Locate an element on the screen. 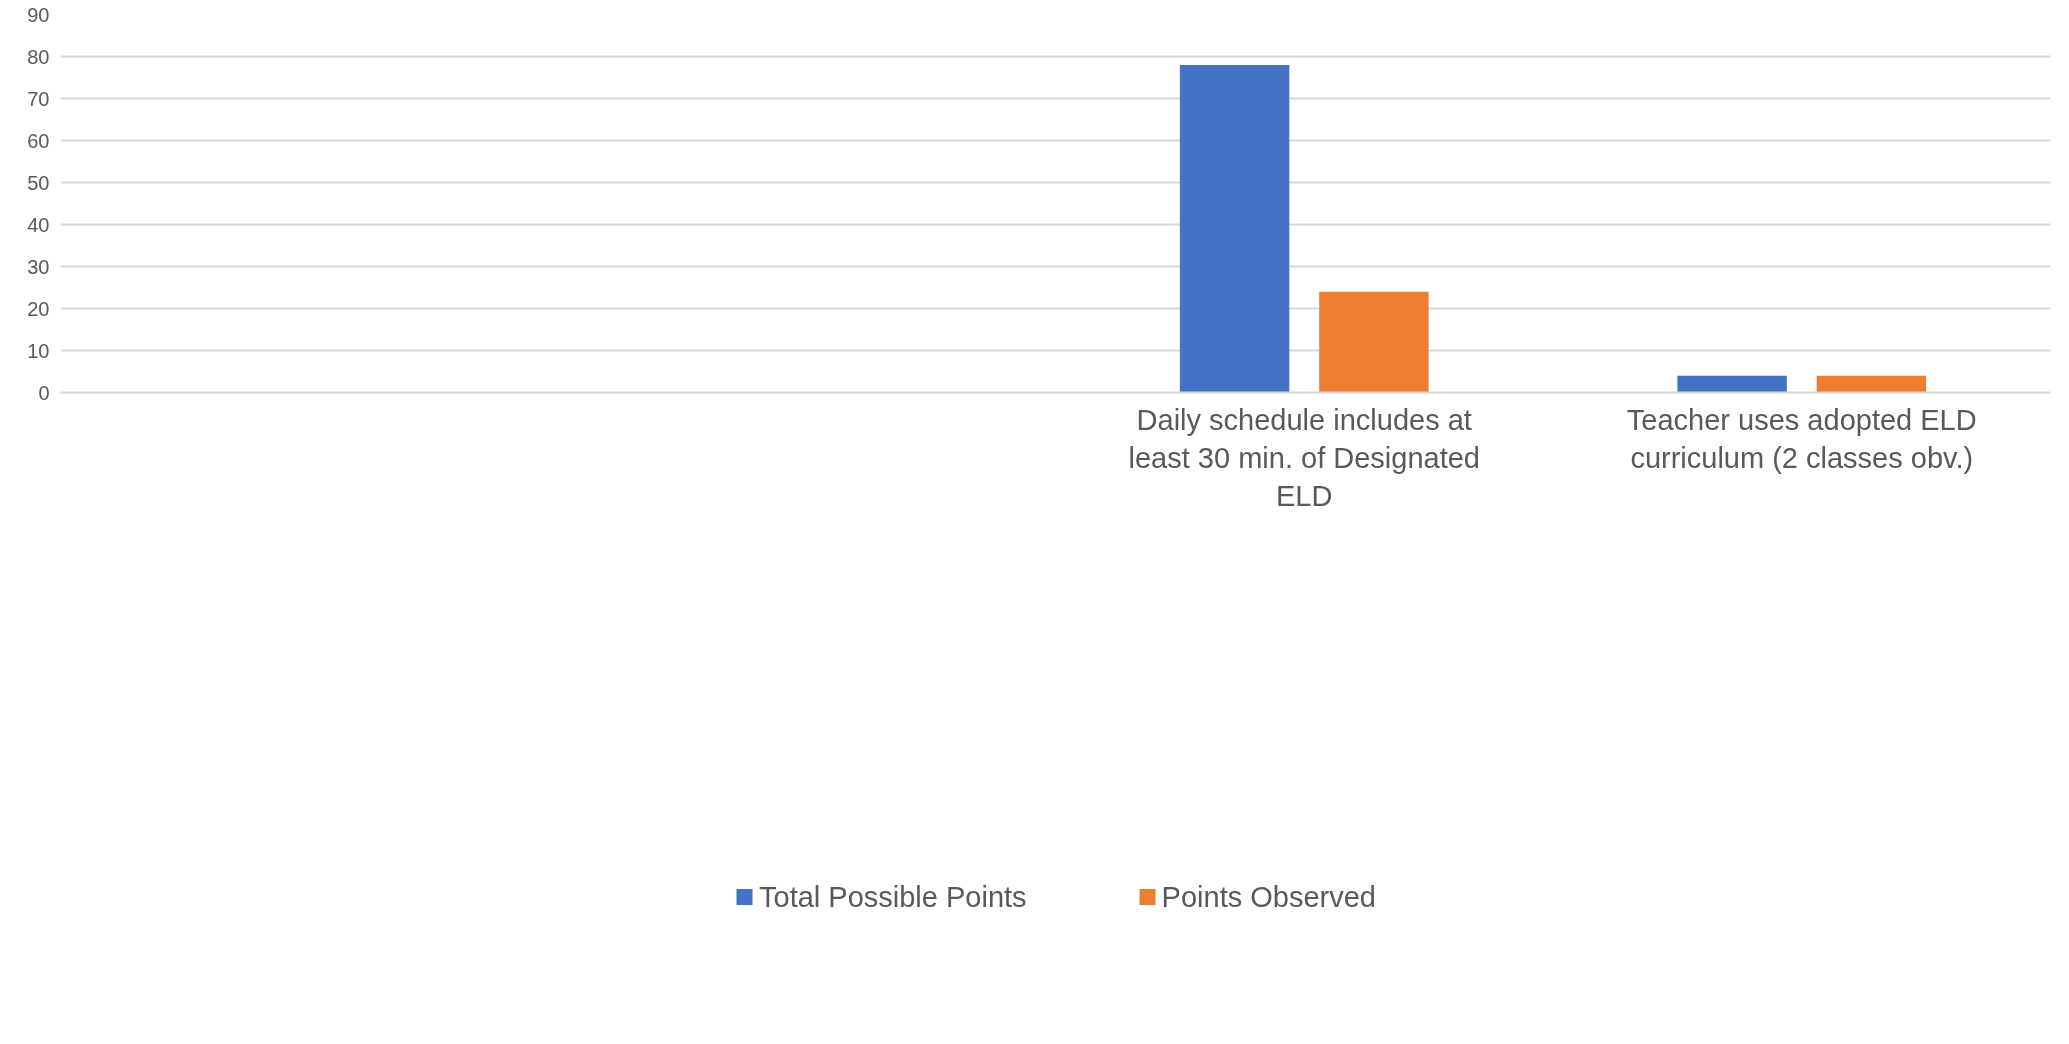 This screenshot has width=2069, height=1044. y-tick-label: 20 is located at coordinates (38, 308).